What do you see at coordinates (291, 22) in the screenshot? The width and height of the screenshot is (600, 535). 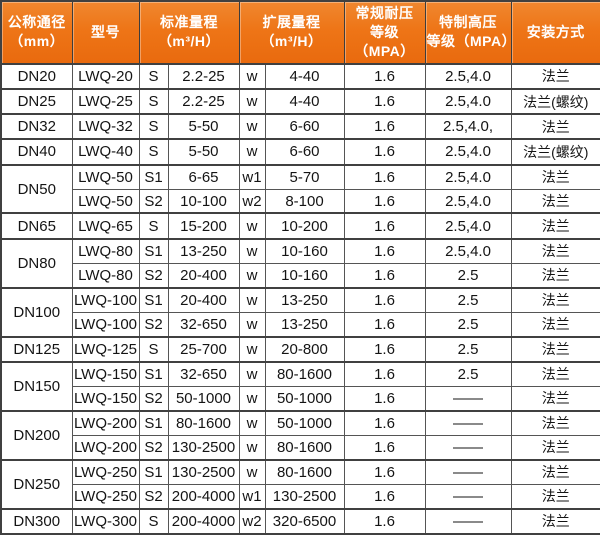 I see `header-line: 扩展量程` at bounding box center [291, 22].